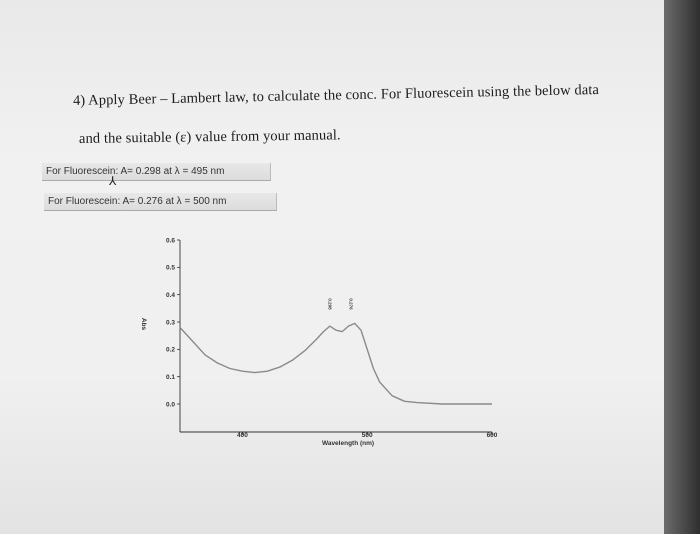  I want to click on data-line-2: For Fluorescein: A= 0.276 at λ = 500 nm, so click(160, 202).